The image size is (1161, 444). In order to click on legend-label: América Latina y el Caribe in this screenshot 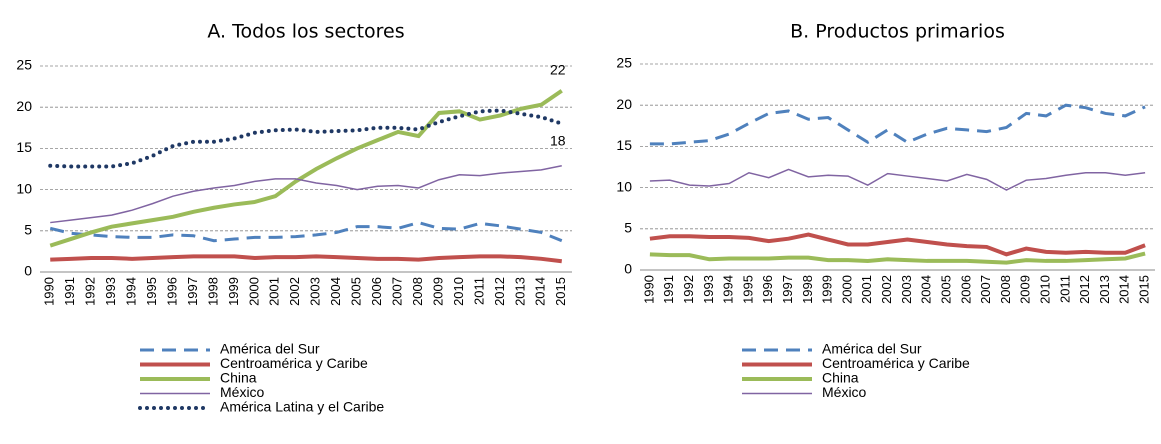, I will do `click(302, 407)`.